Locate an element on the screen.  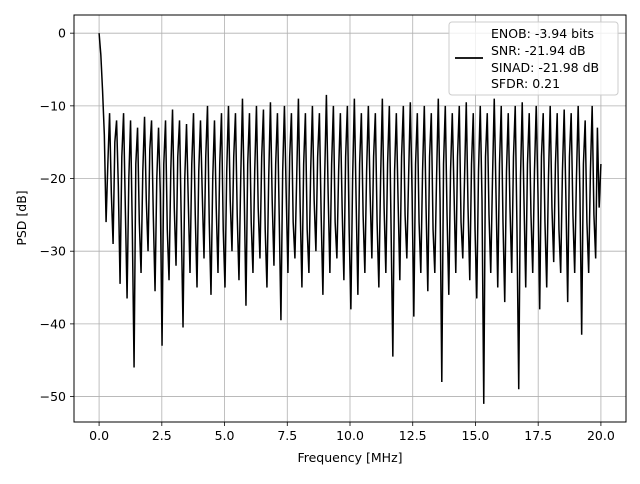
x-tick-label: 12.5 is located at coordinates (413, 435).